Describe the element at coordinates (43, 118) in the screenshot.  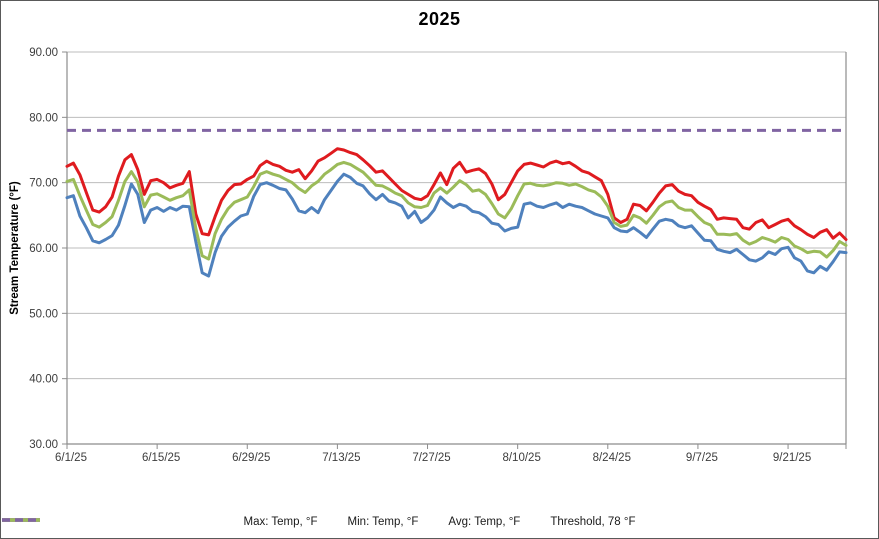
I see `y-axis-tick-label: 80.00` at that location.